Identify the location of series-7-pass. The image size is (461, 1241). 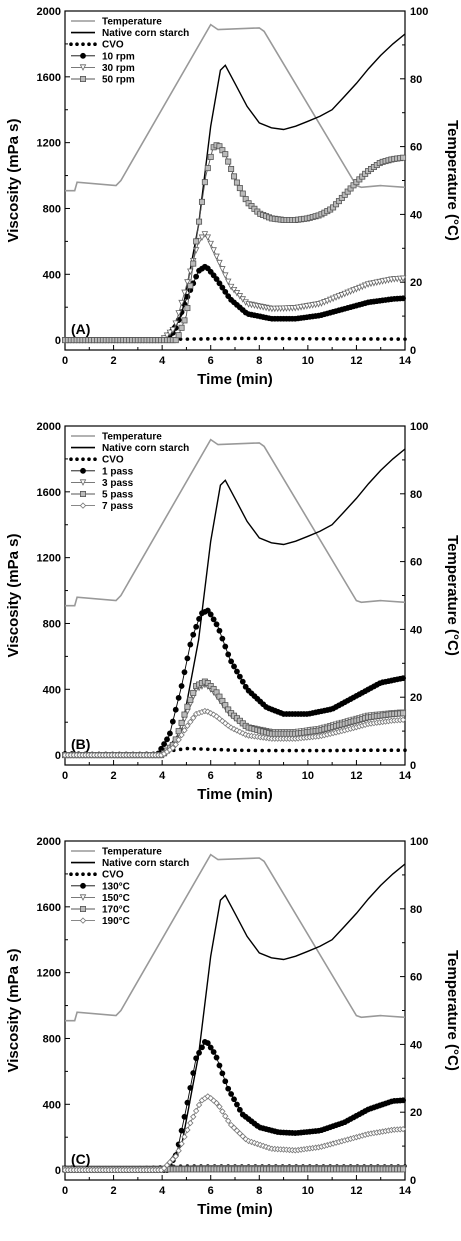
(234, 733).